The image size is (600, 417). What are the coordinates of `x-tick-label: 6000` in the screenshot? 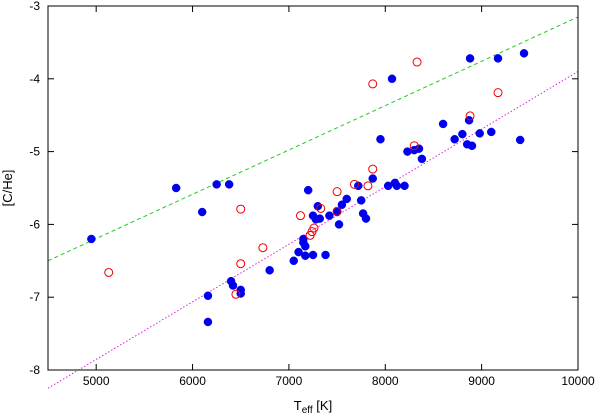 It's located at (192, 381).